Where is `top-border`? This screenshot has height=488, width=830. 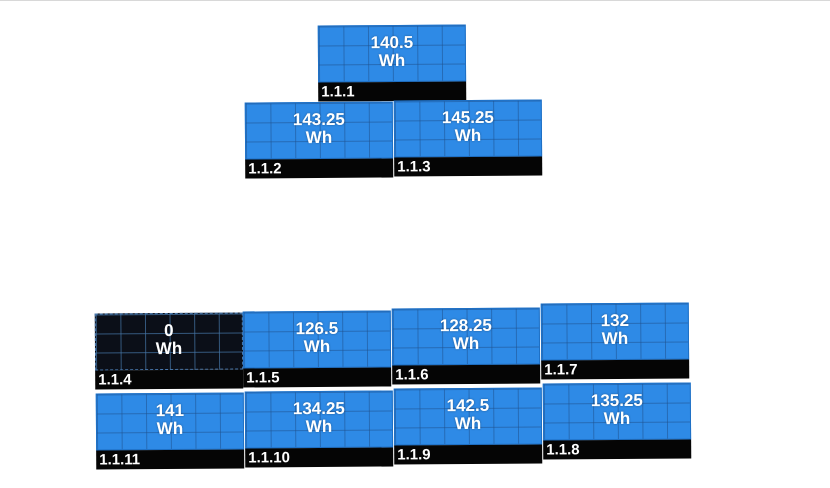
top-border is located at coordinates (415, 0).